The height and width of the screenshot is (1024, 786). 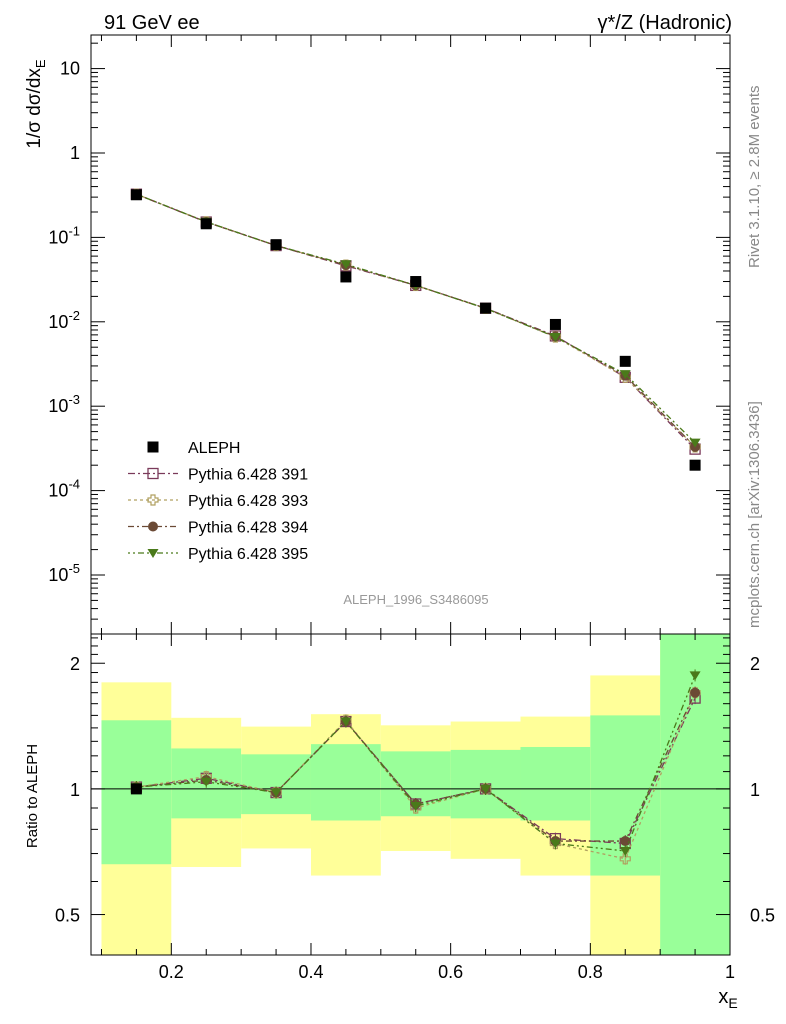 What do you see at coordinates (730, 972) in the screenshot?
I see `x-tick-label: 1` at bounding box center [730, 972].